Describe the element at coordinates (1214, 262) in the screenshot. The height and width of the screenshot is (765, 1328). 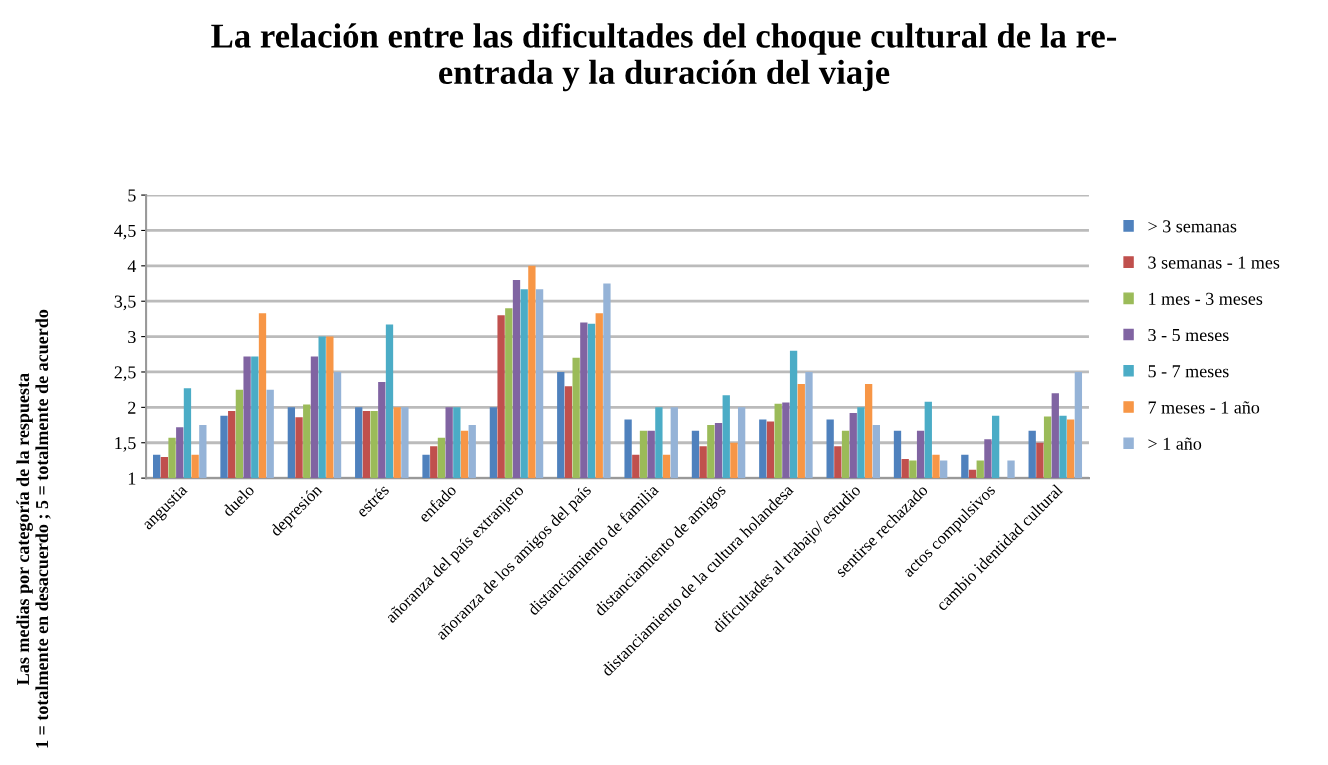
I see `legend-label: 3 semanas - 1 mes` at that location.